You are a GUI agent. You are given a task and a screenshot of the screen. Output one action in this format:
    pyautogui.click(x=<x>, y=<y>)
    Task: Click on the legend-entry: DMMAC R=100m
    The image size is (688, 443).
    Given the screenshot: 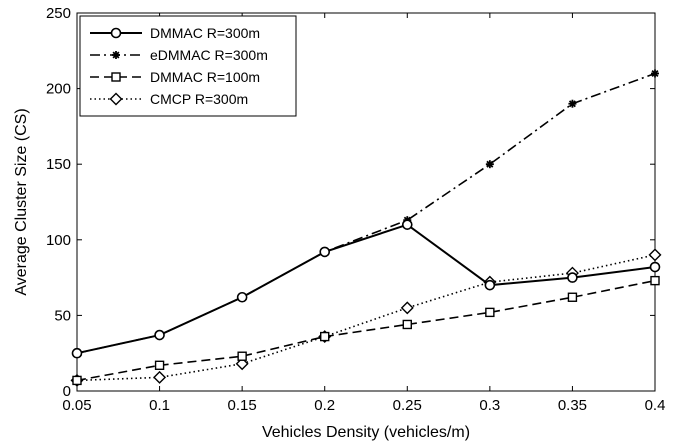 What is the action you would take?
    pyautogui.click(x=175, y=77)
    